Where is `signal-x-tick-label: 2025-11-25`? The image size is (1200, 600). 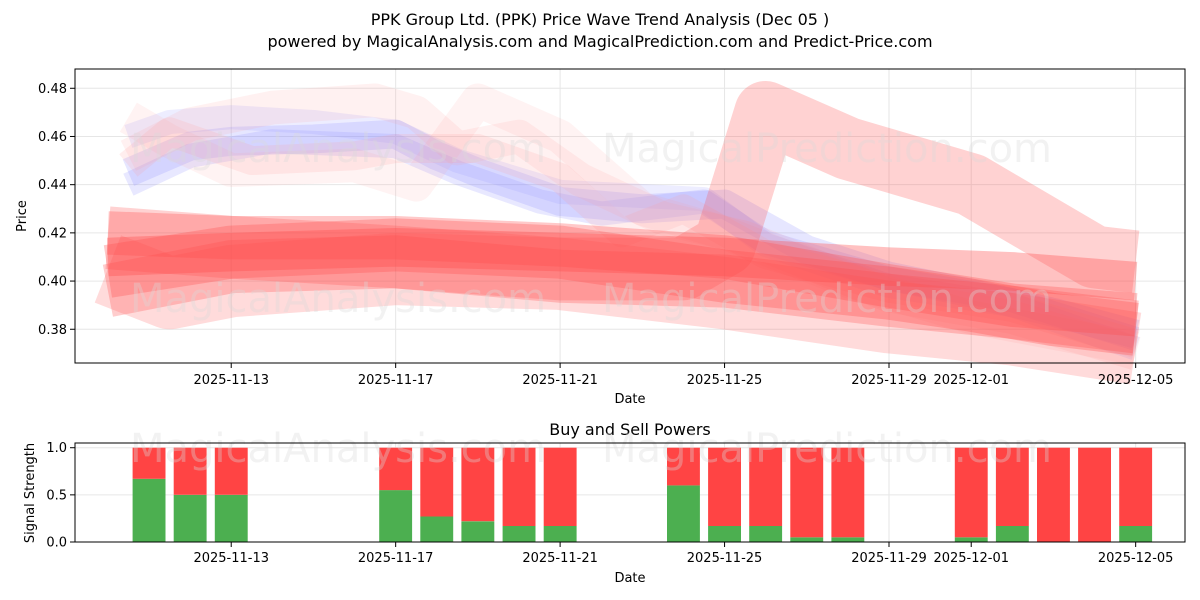
signal-x-tick-label: 2025-11-25 is located at coordinates (725, 558).